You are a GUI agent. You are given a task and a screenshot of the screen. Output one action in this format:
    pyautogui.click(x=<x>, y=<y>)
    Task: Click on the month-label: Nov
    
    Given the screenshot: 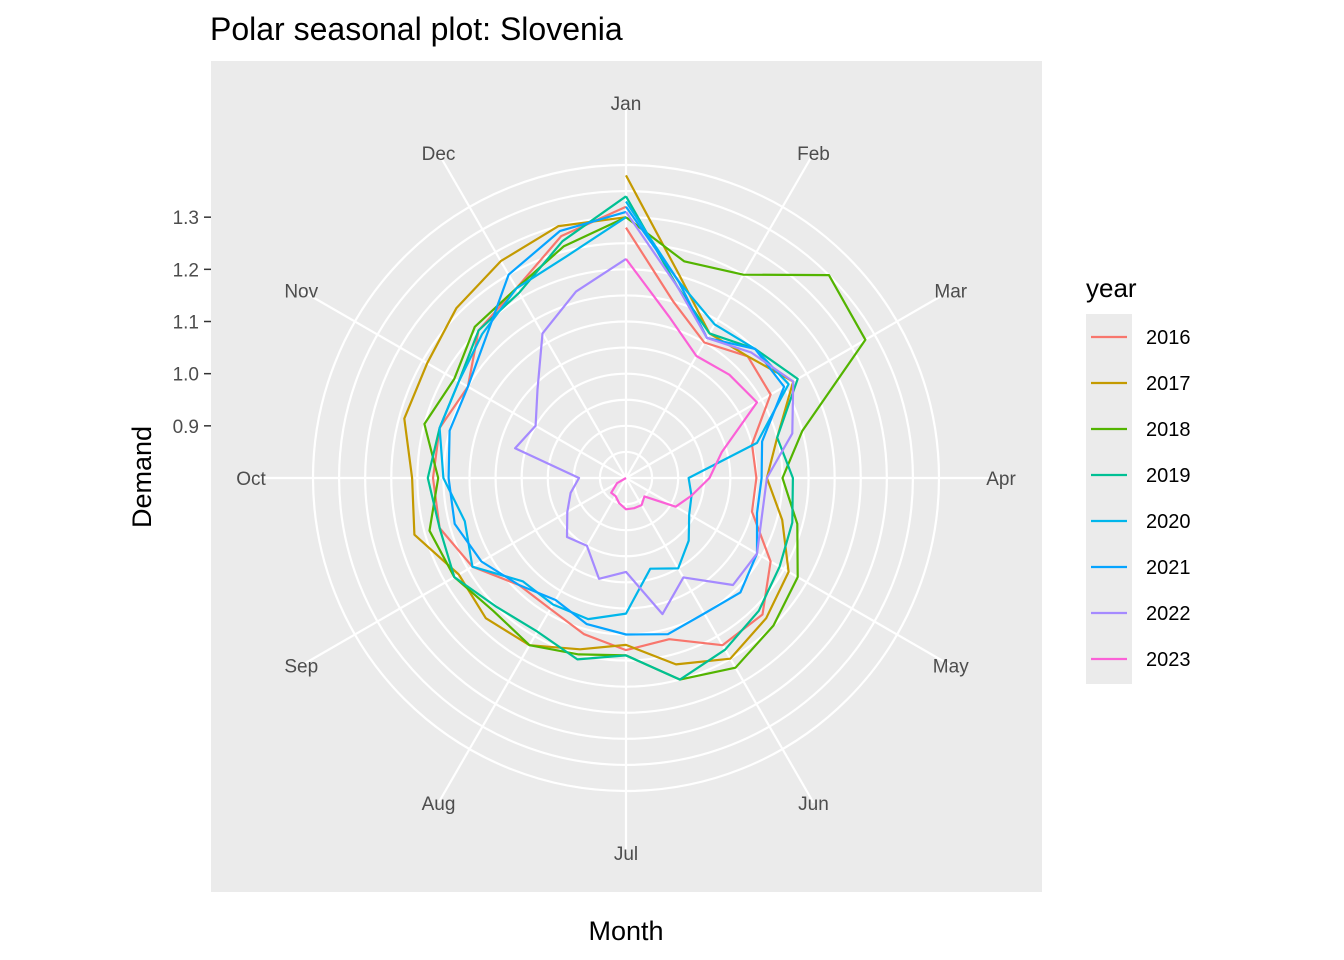 What is the action you would take?
    pyautogui.click(x=301, y=292)
    